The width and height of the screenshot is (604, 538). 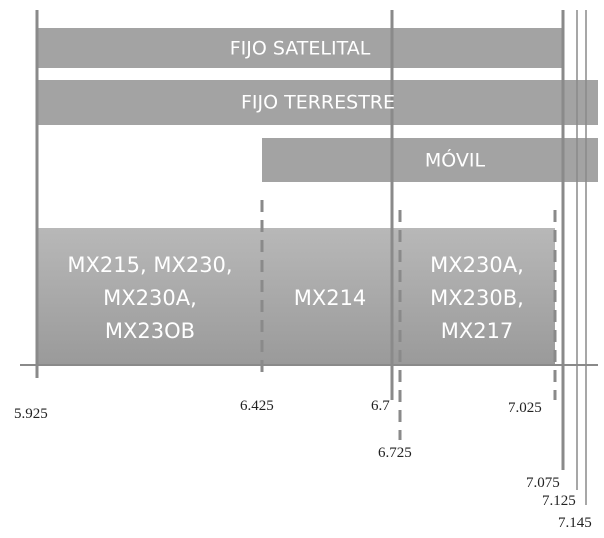 I want to click on tick-label: 7.025, so click(x=525, y=408).